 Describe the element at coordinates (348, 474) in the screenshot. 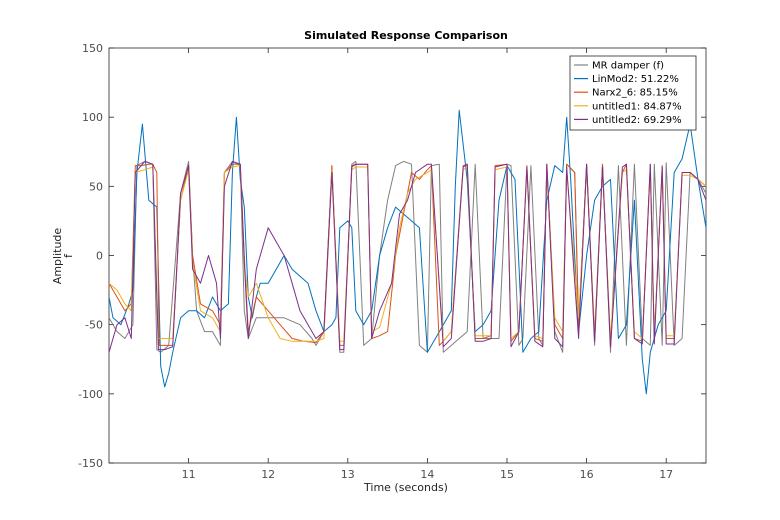

I see `x-tick-label: 13` at that location.